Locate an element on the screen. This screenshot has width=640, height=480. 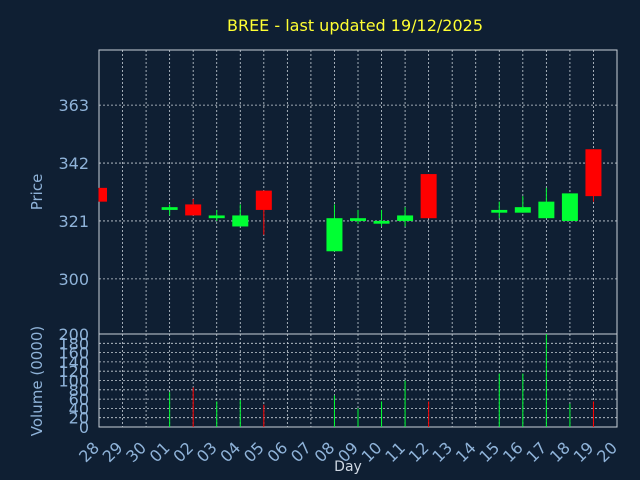
volume-tick-label: 40 is located at coordinates (79, 408).